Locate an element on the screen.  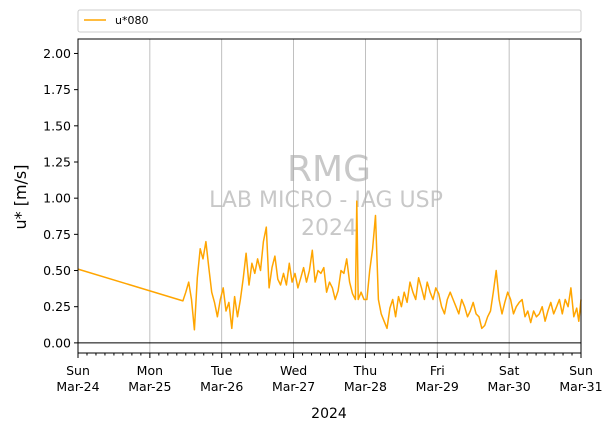
y-tick-label: 1.00 is located at coordinates (57, 198).